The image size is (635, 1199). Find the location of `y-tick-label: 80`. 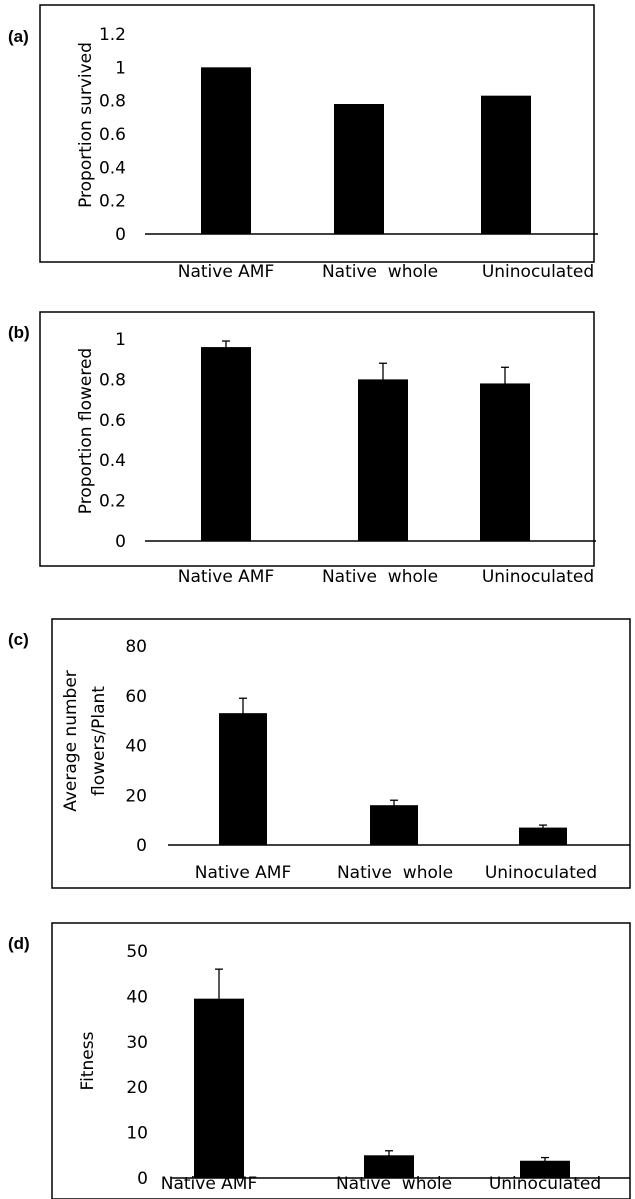

y-tick-label: 80 is located at coordinates (136, 647).